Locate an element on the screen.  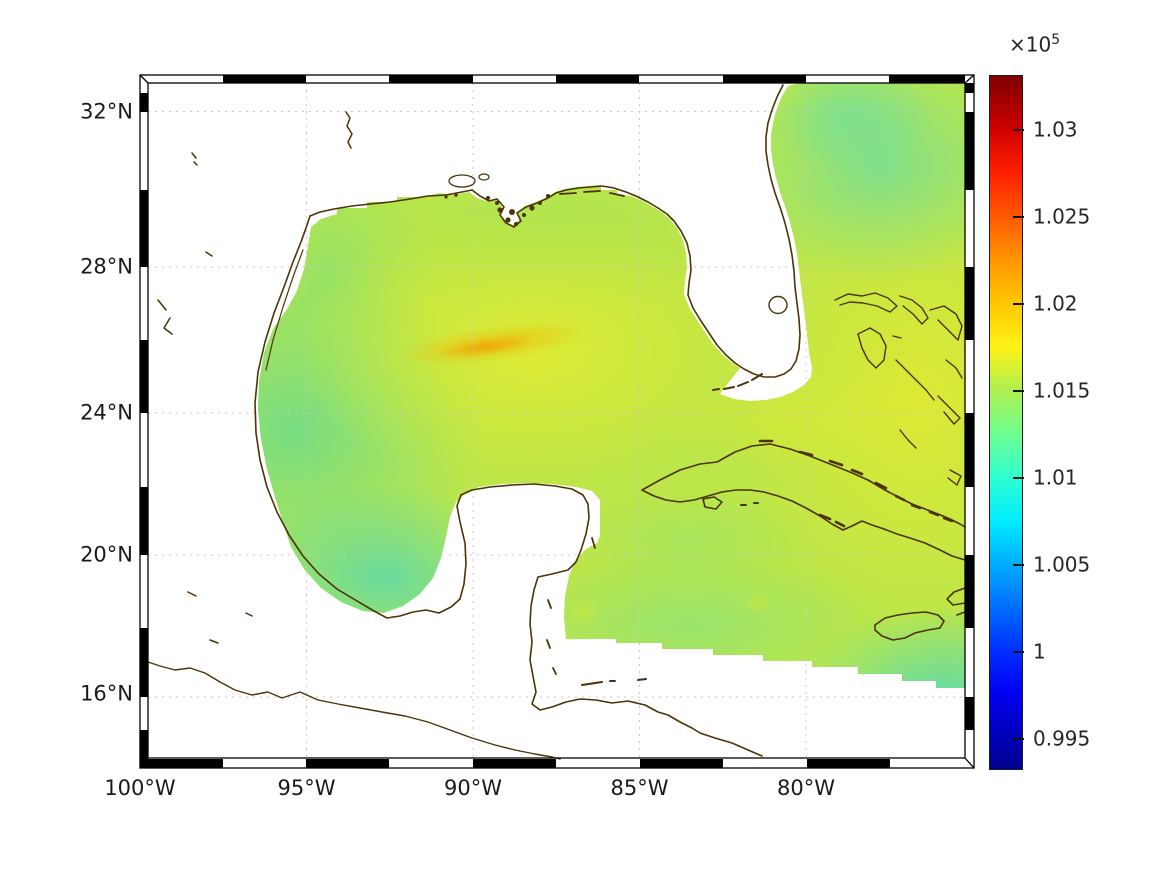
lake-okeechobee is located at coordinates (778, 305).